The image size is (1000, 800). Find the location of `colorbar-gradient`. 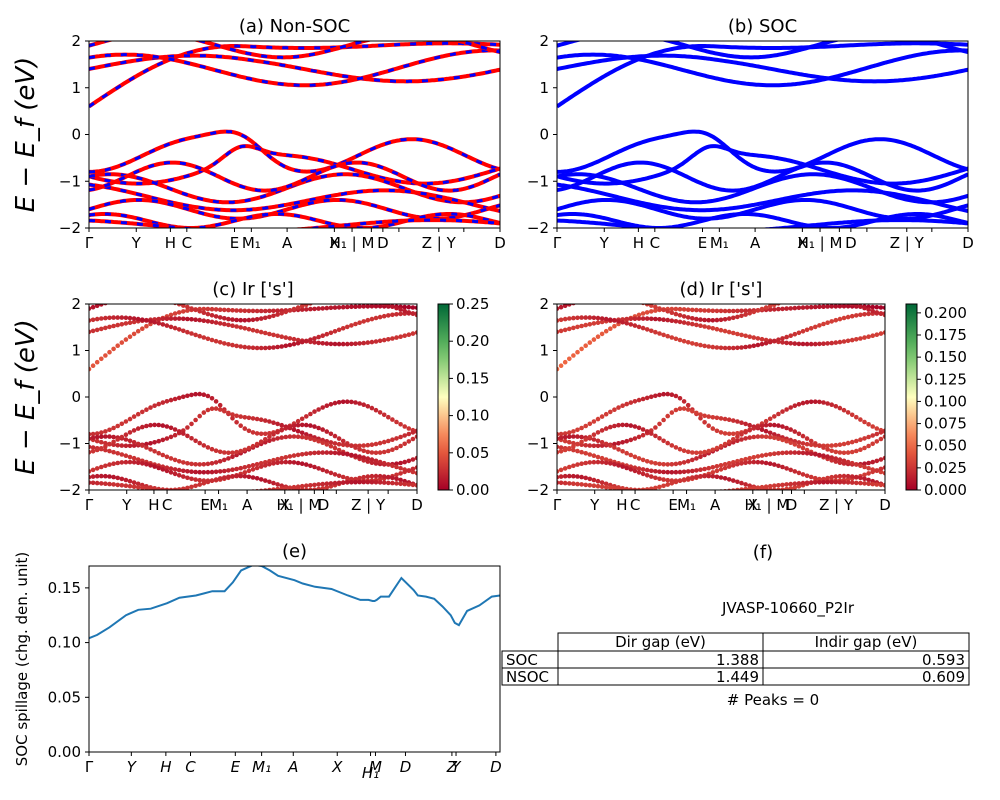

colorbar-gradient is located at coordinates (443, 397).